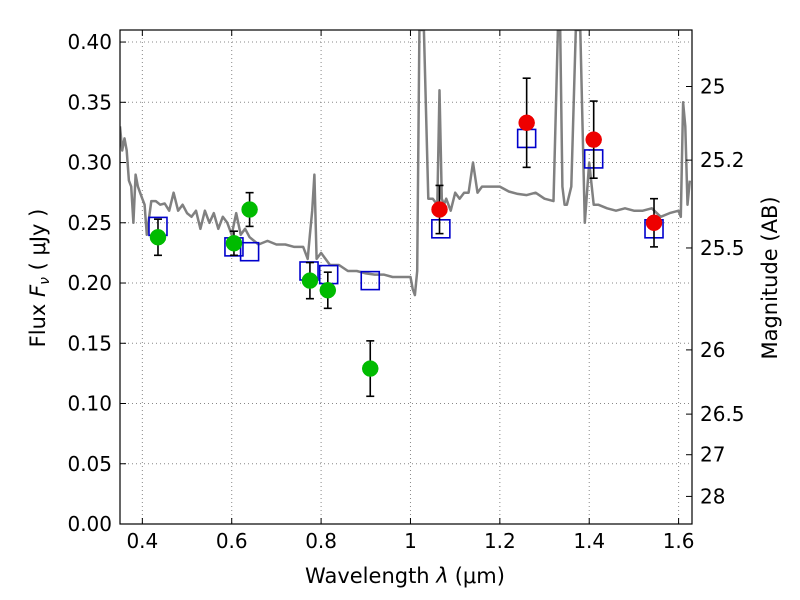 The height and width of the screenshot is (600, 800). Describe the element at coordinates (370, 576) in the screenshot. I see `x-axis-label-main: Wavelength` at that location.